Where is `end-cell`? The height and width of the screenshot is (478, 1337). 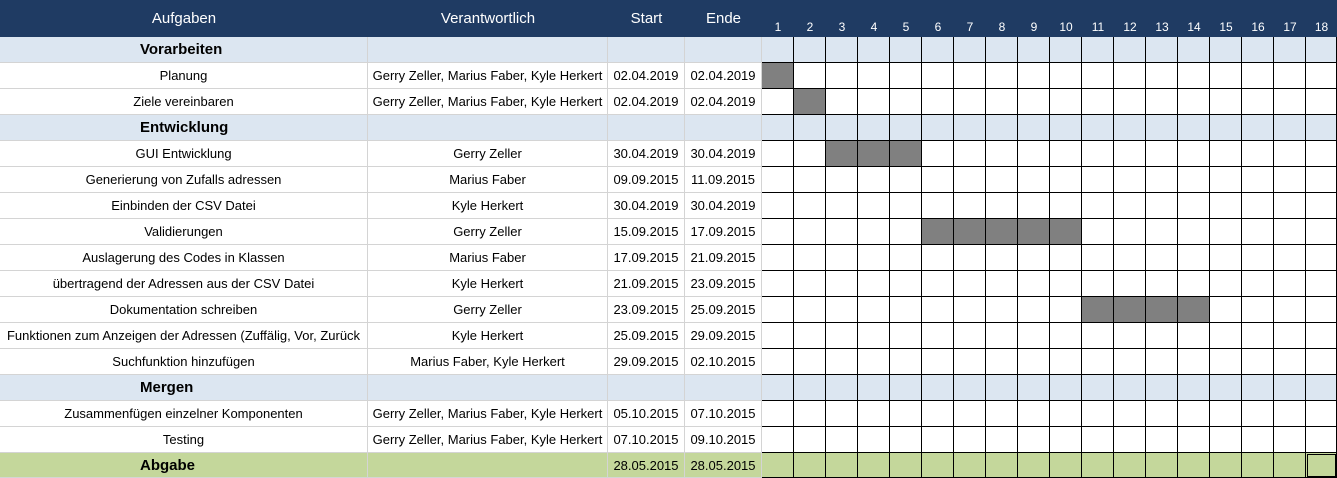 end-cell is located at coordinates (723, 50).